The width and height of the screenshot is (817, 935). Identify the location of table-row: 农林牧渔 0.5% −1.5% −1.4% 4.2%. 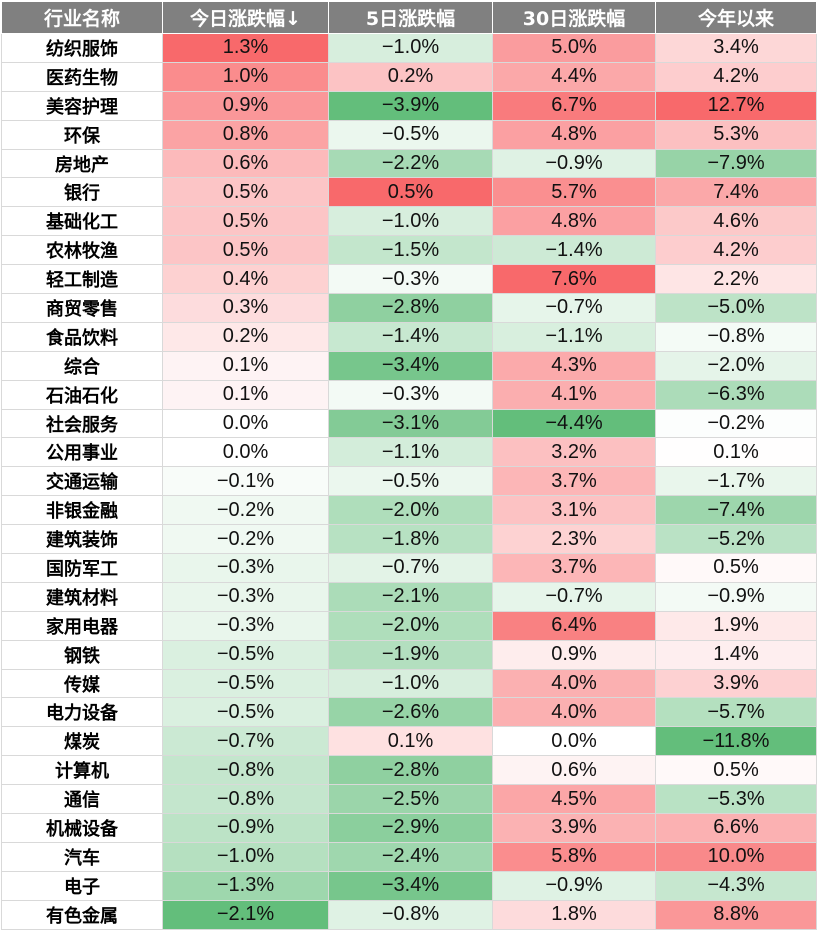
(409, 250).